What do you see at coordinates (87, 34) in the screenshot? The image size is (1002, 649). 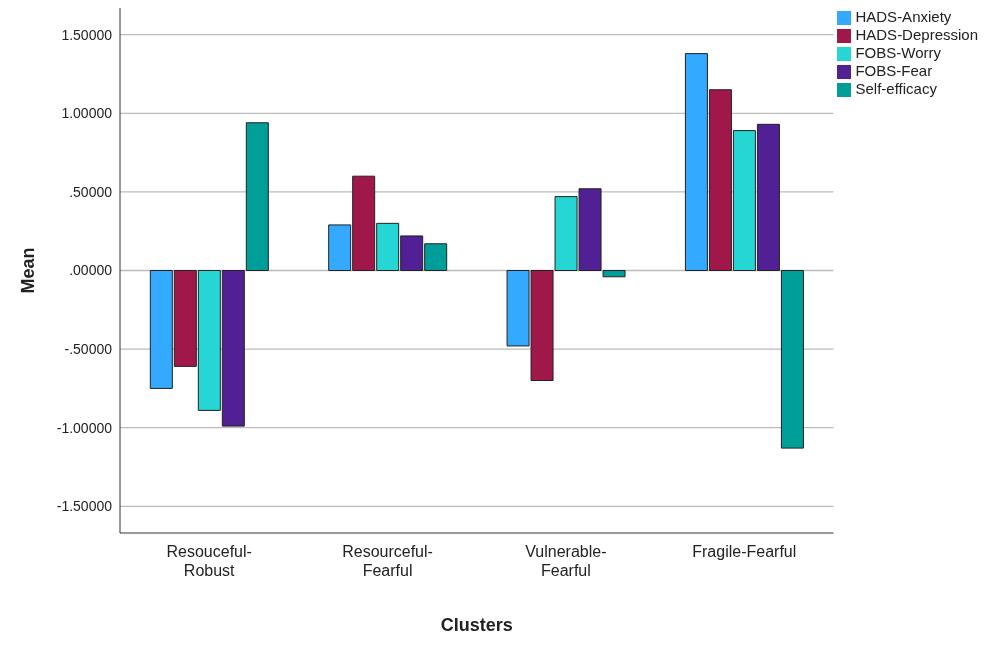 I see `y-tick-label: 1.50000` at bounding box center [87, 34].